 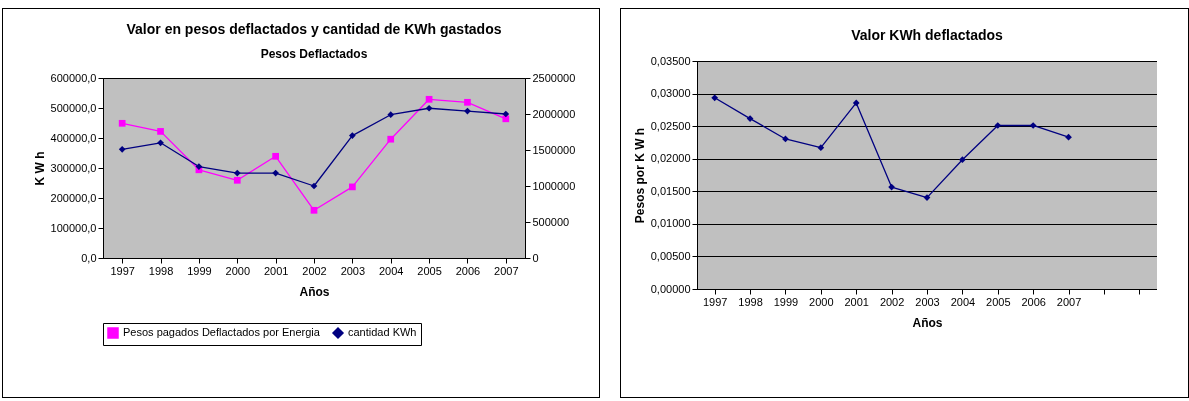 I want to click on y-tick-label: 0,02500, so click(x=670, y=125).